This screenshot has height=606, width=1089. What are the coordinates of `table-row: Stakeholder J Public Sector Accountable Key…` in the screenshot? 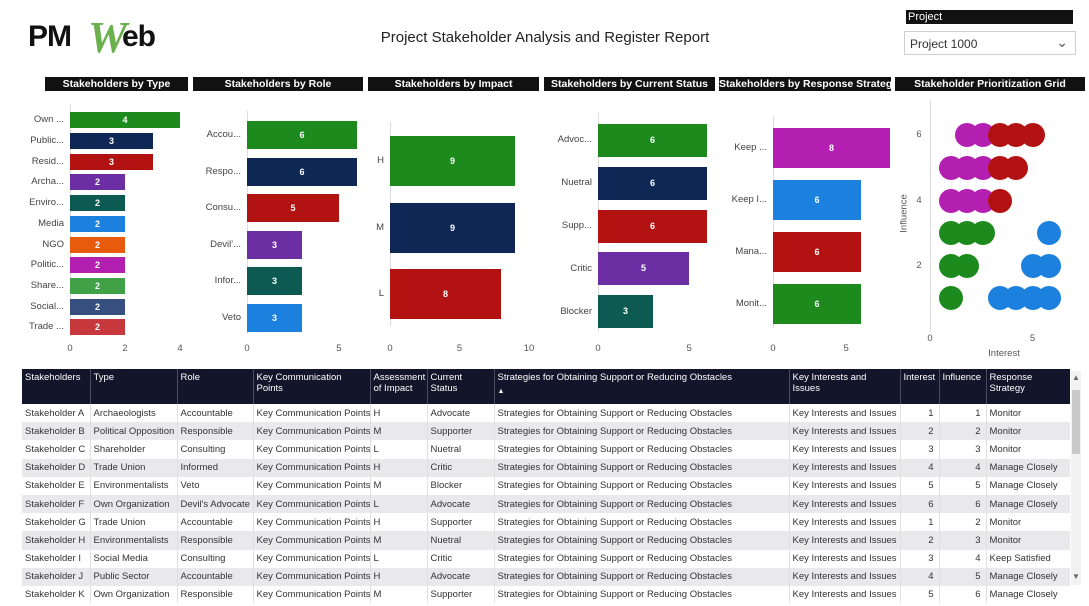 It's located at (546, 576).